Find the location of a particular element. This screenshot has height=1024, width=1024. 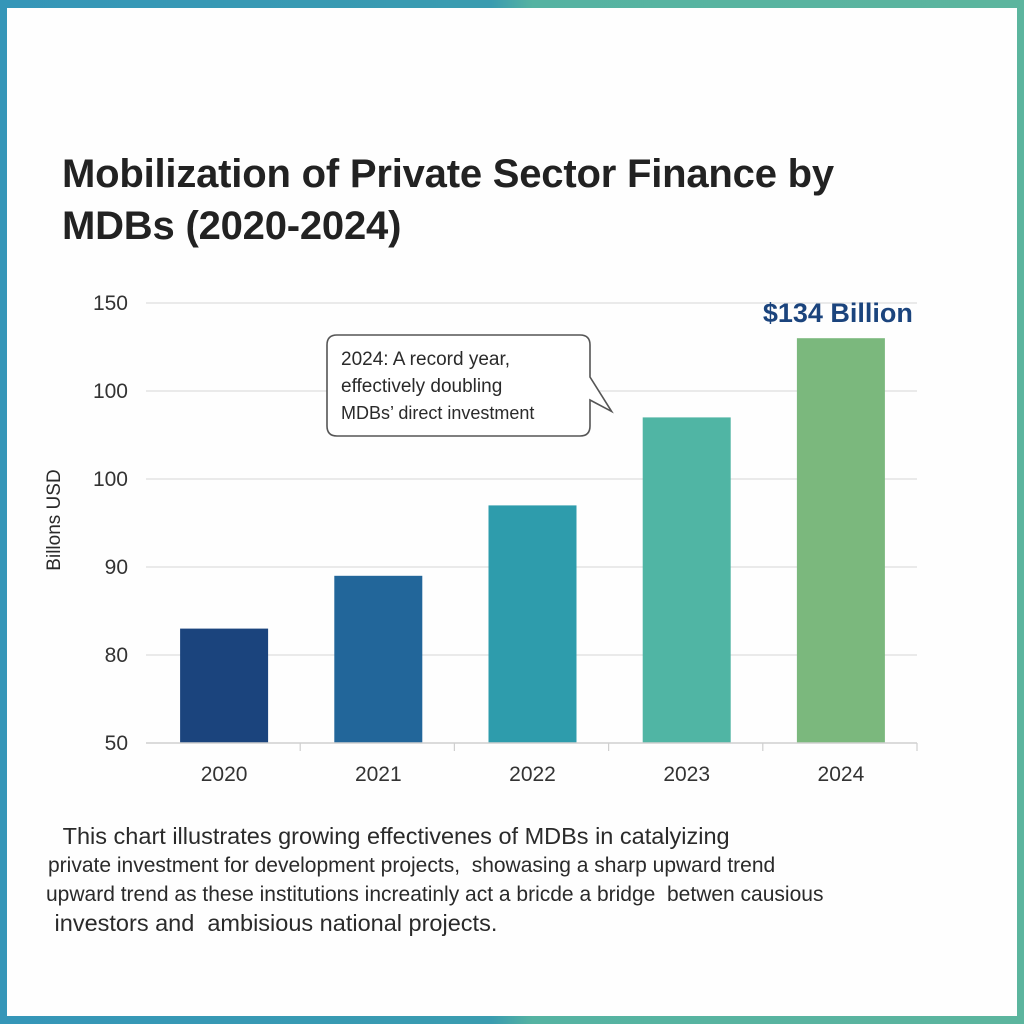

callout-line-1: 2024: A record year, is located at coordinates (425, 359).